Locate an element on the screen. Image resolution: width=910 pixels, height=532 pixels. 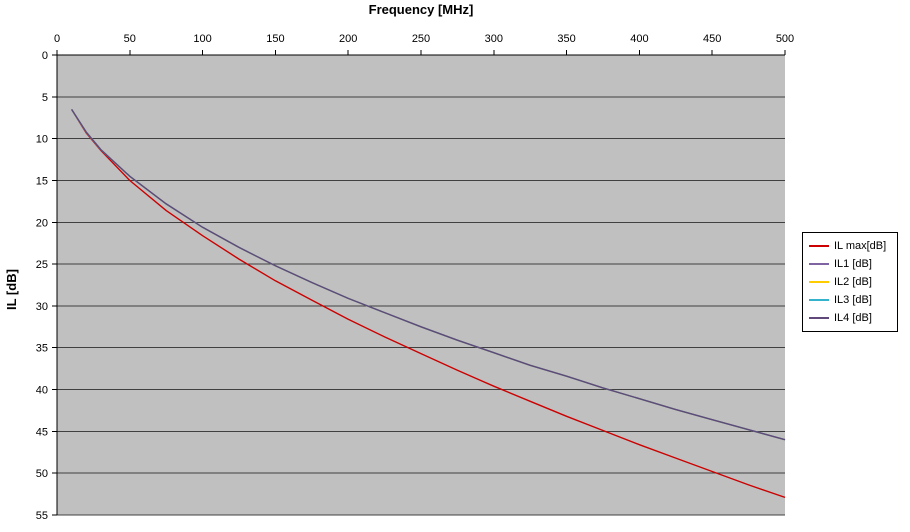
legend-label: IL max[dB] is located at coordinates (860, 246).